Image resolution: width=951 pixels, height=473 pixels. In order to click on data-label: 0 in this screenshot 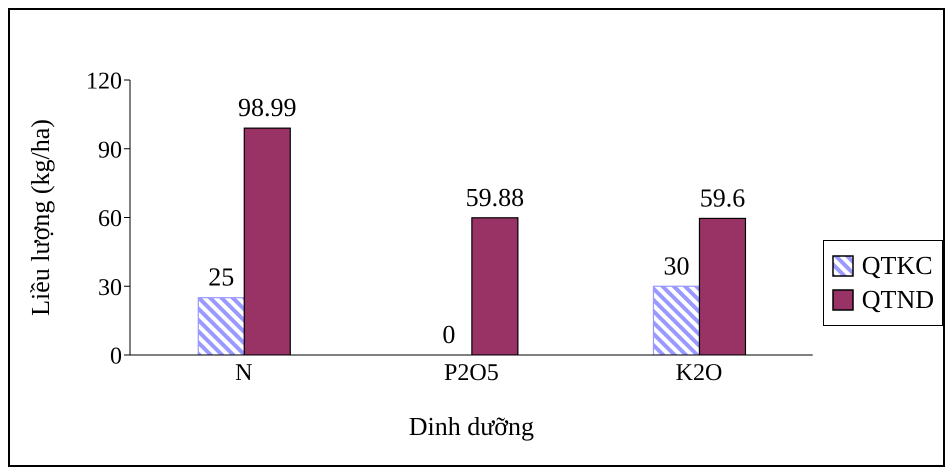, I will do `click(449, 334)`.